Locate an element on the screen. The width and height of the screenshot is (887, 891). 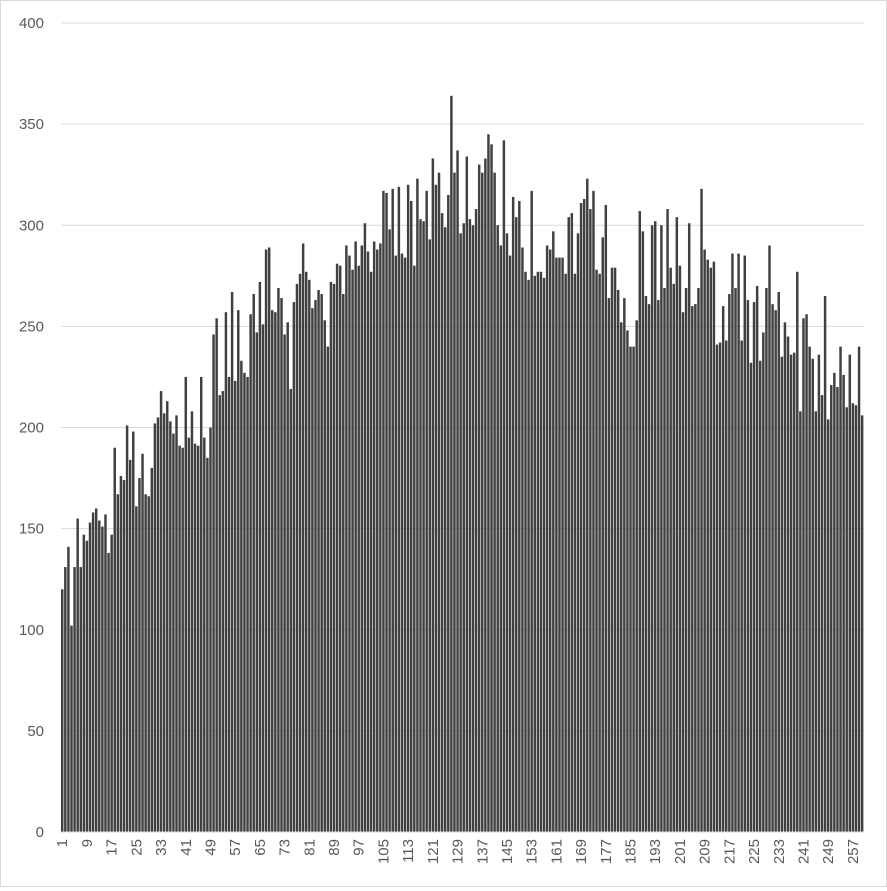
y-tick-label: 150 is located at coordinates (31, 529).